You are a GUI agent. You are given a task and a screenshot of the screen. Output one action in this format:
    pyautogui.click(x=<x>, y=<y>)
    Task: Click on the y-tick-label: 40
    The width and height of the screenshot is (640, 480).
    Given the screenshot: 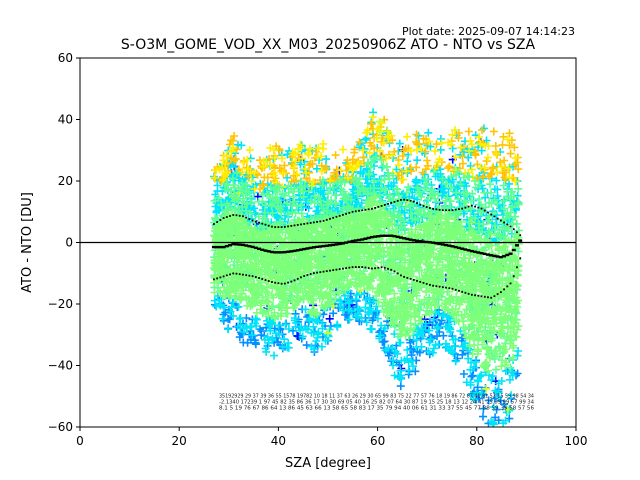 What is the action you would take?
    pyautogui.click(x=65, y=120)
    